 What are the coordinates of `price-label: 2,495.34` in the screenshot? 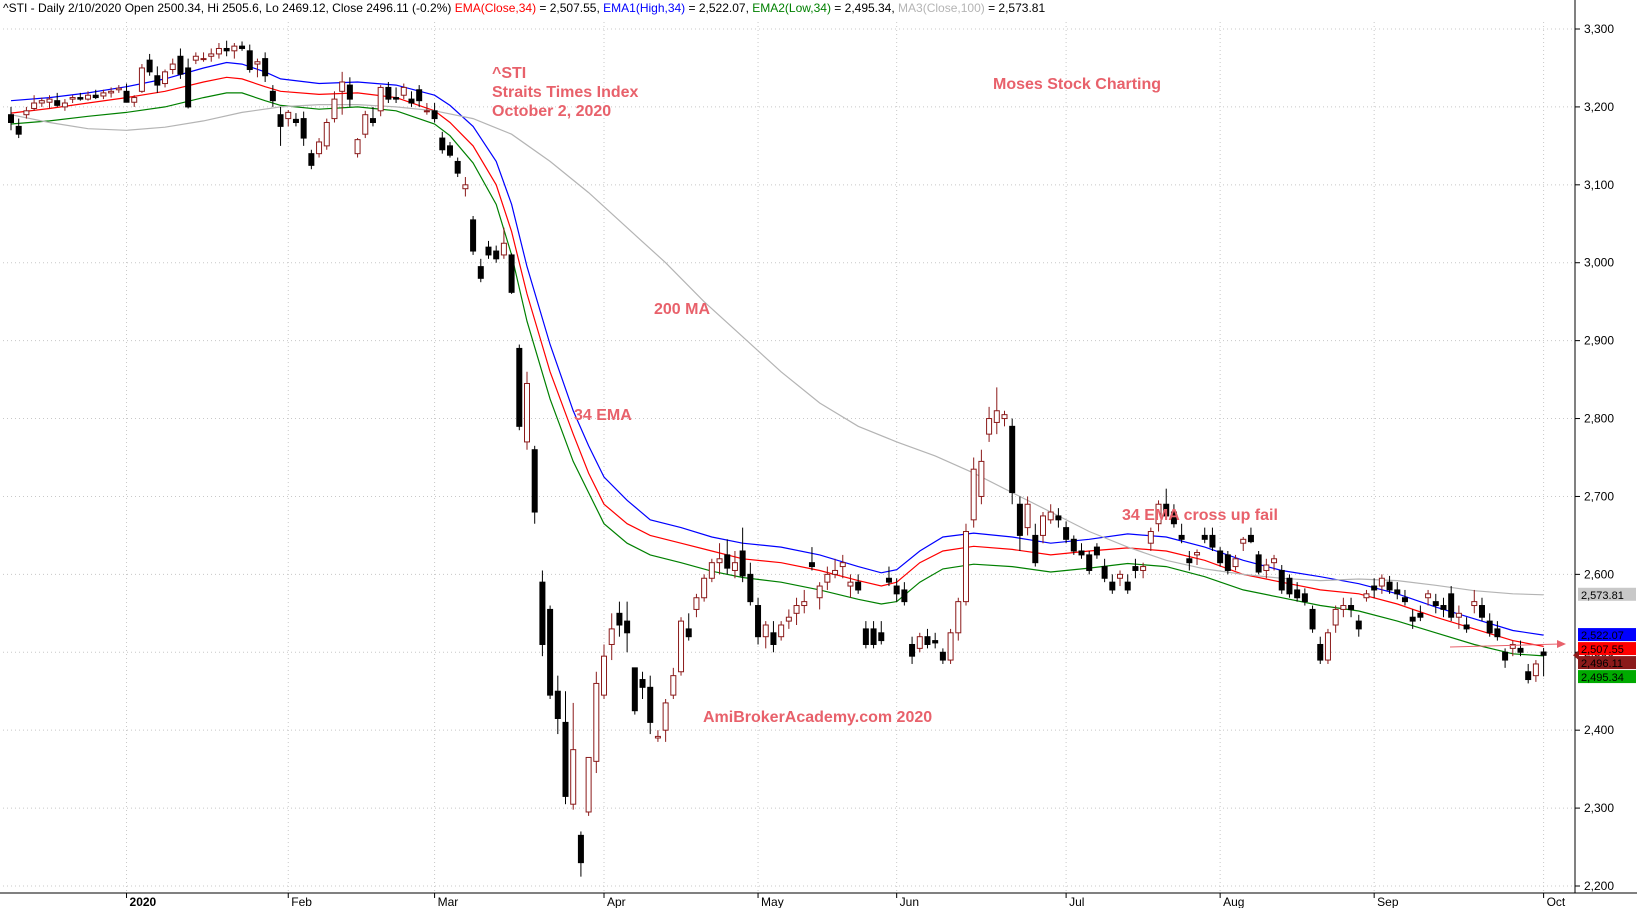 It's located at (1607, 677).